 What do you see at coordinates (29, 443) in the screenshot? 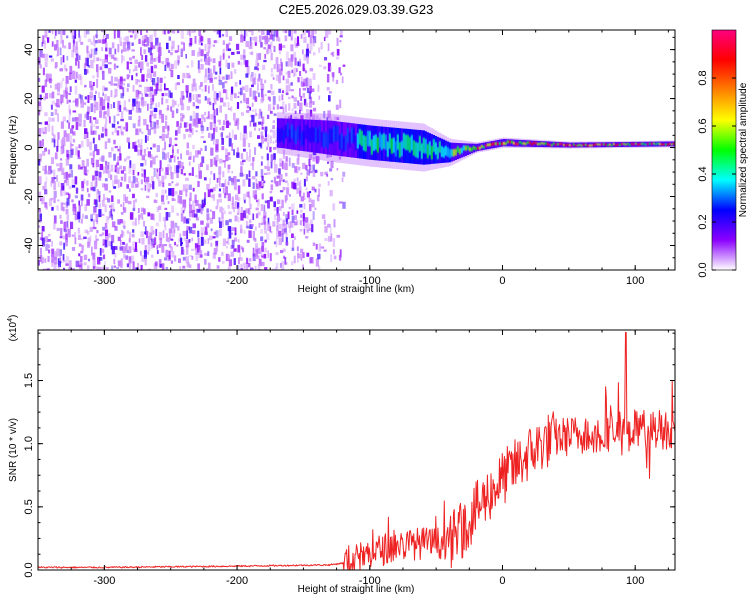
I see `y-tick-label: 1.0` at bounding box center [29, 443].